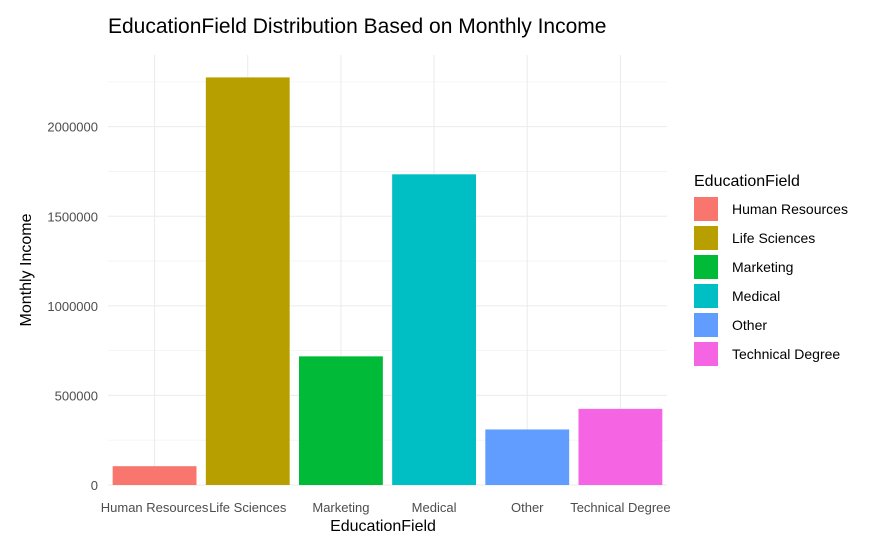  I want to click on y-tick-label: 1000000, so click(72, 306).